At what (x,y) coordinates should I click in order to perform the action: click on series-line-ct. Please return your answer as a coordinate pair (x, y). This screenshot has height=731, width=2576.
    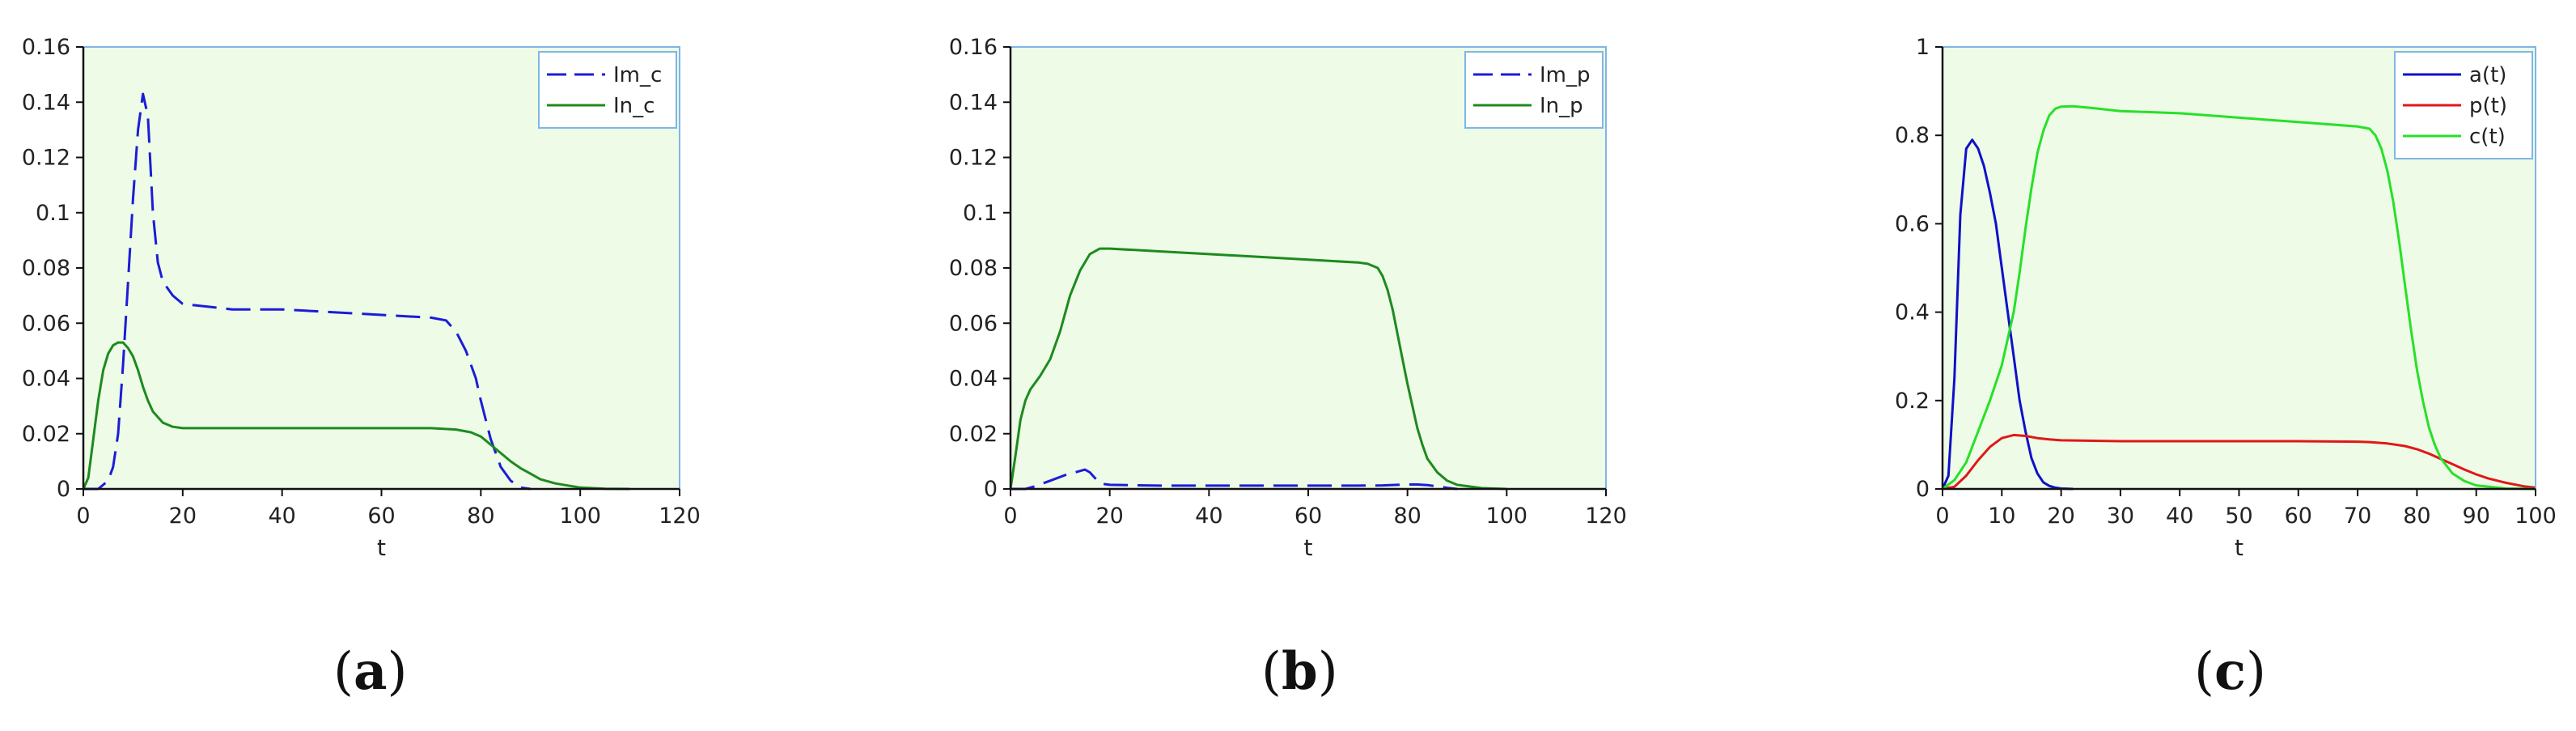
    Looking at the image, I should click on (2239, 297).